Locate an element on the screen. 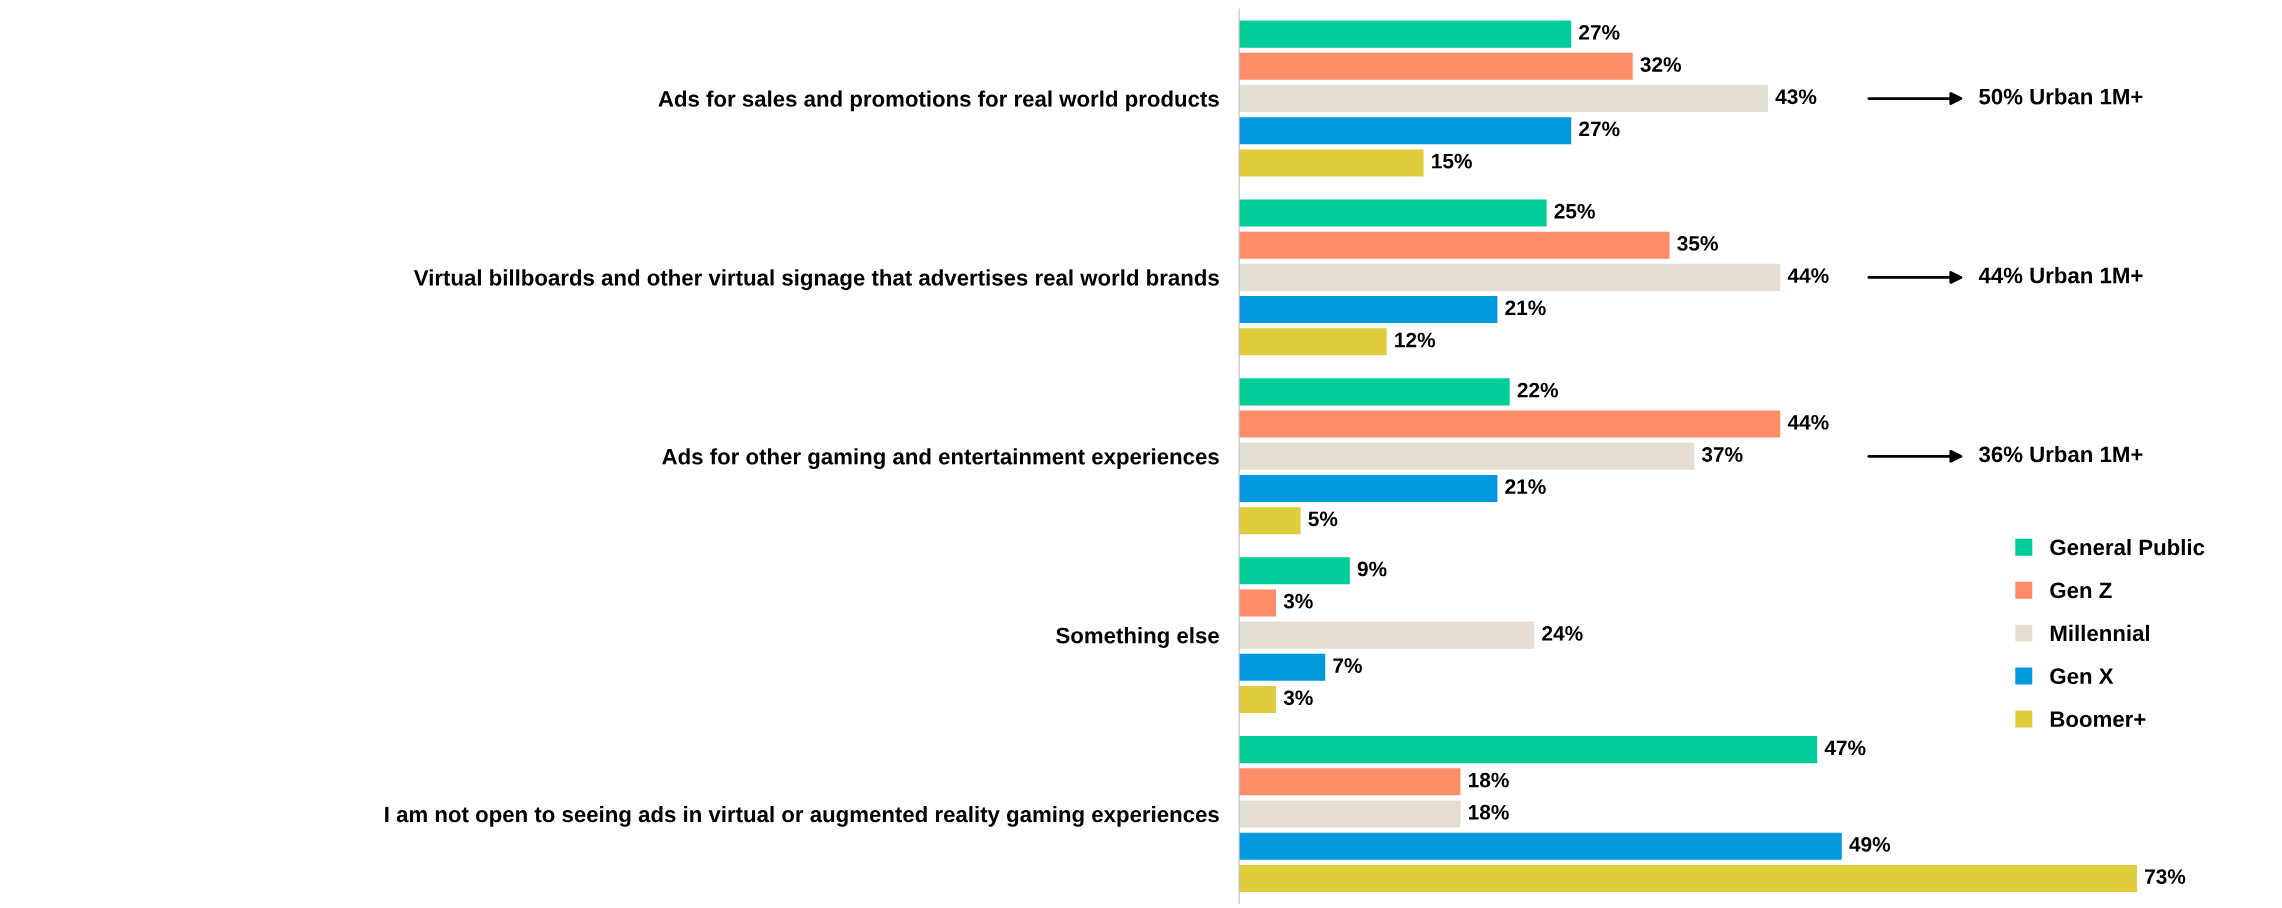 The height and width of the screenshot is (908, 2282). data-label: 43% is located at coordinates (1796, 97).